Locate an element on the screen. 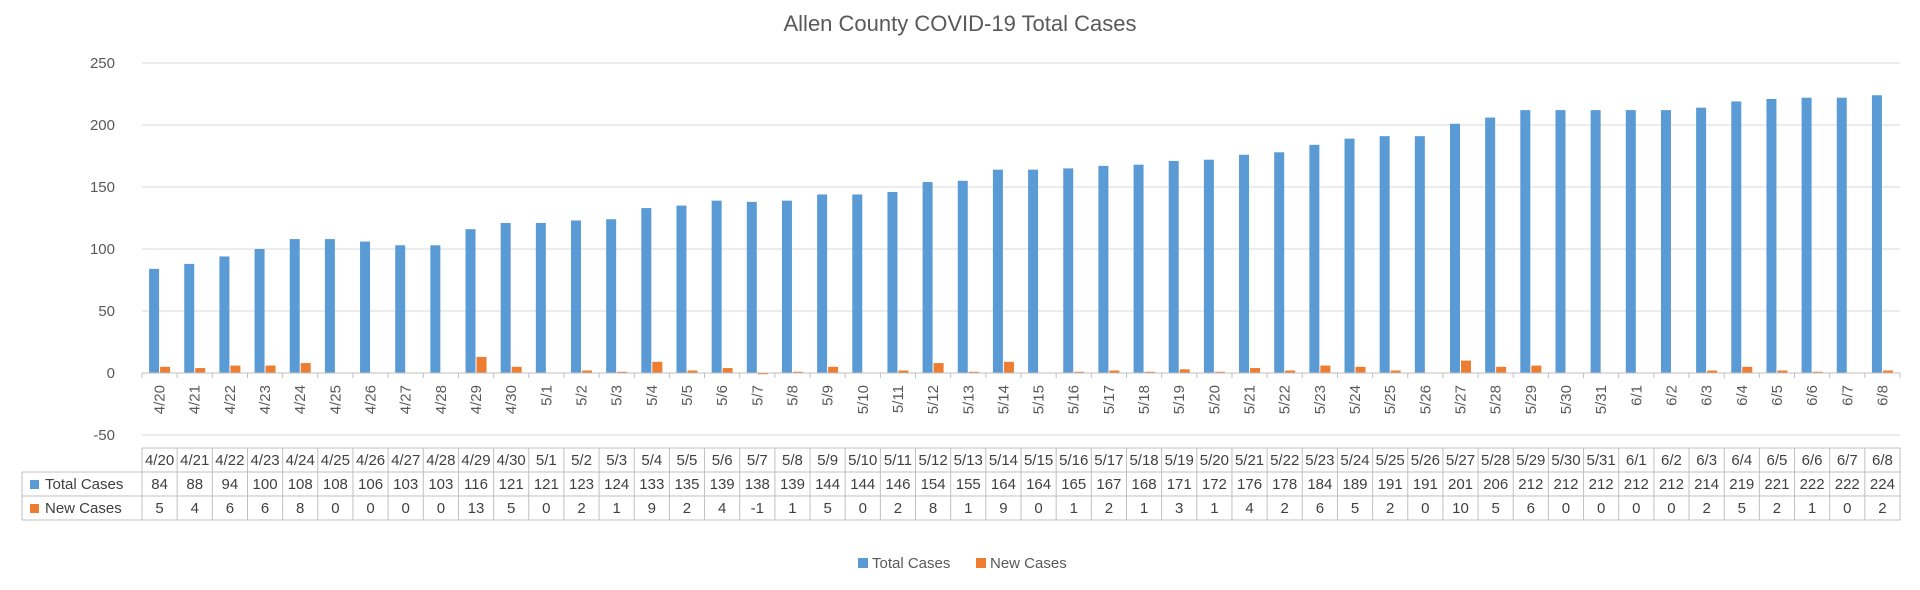 The height and width of the screenshot is (590, 1920). table-value-cell: 138 is located at coordinates (757, 484).